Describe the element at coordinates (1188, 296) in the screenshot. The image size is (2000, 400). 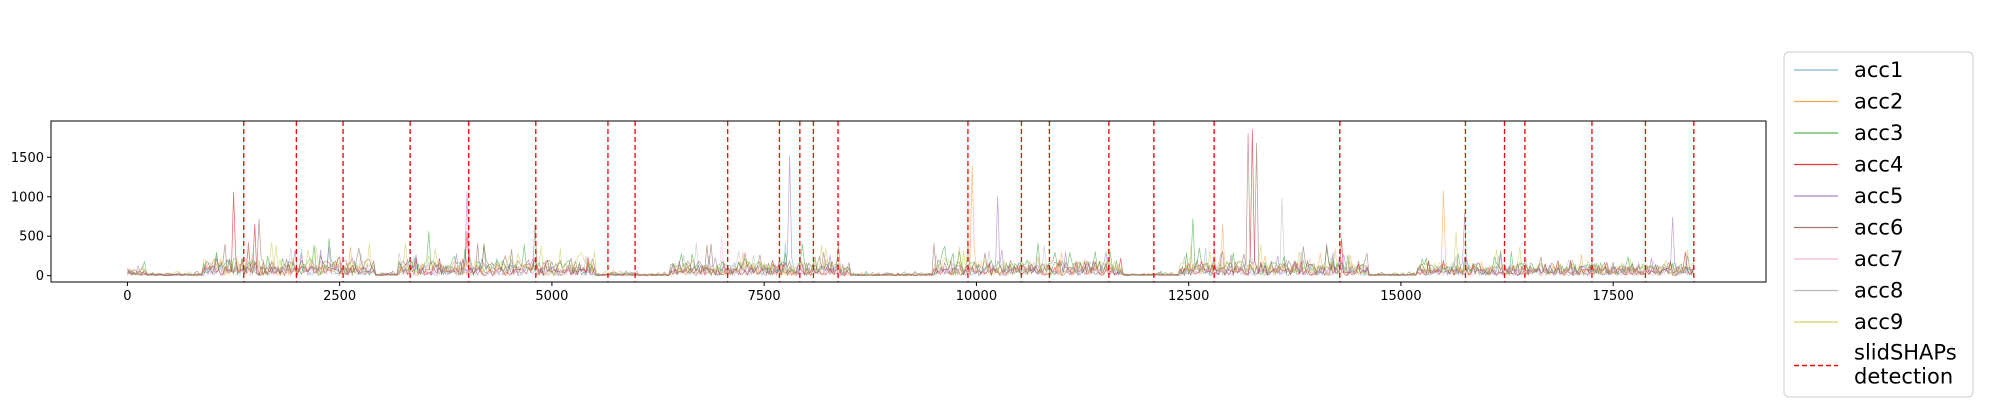
I see `x-tick-label-5: 12500` at that location.